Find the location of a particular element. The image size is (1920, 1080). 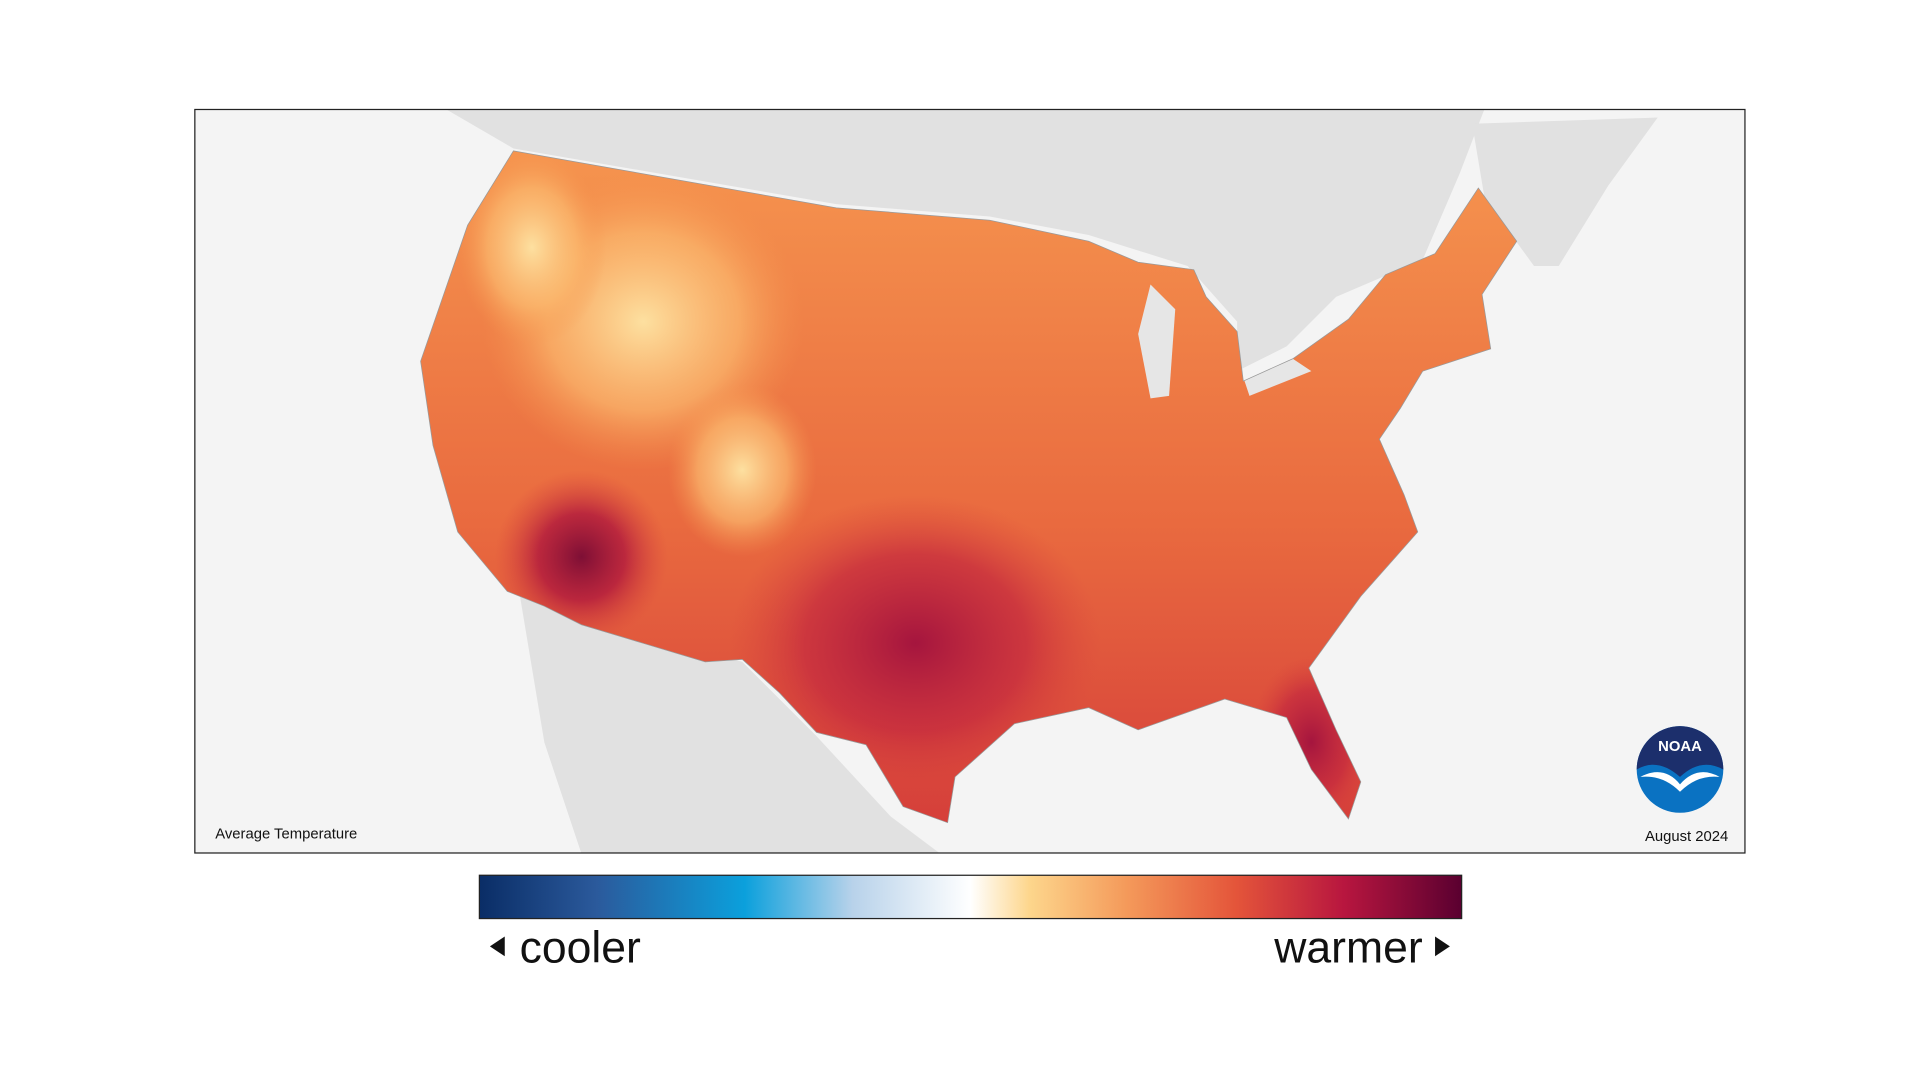

arrow-left is located at coordinates (497, 946).